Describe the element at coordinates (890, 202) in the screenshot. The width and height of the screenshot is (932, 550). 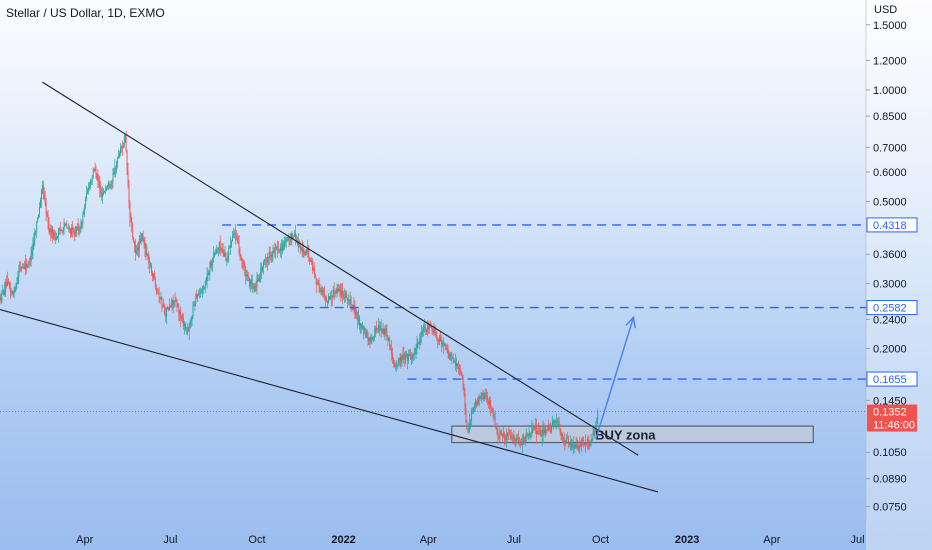
I see `price-tick-label: 0.5000` at that location.